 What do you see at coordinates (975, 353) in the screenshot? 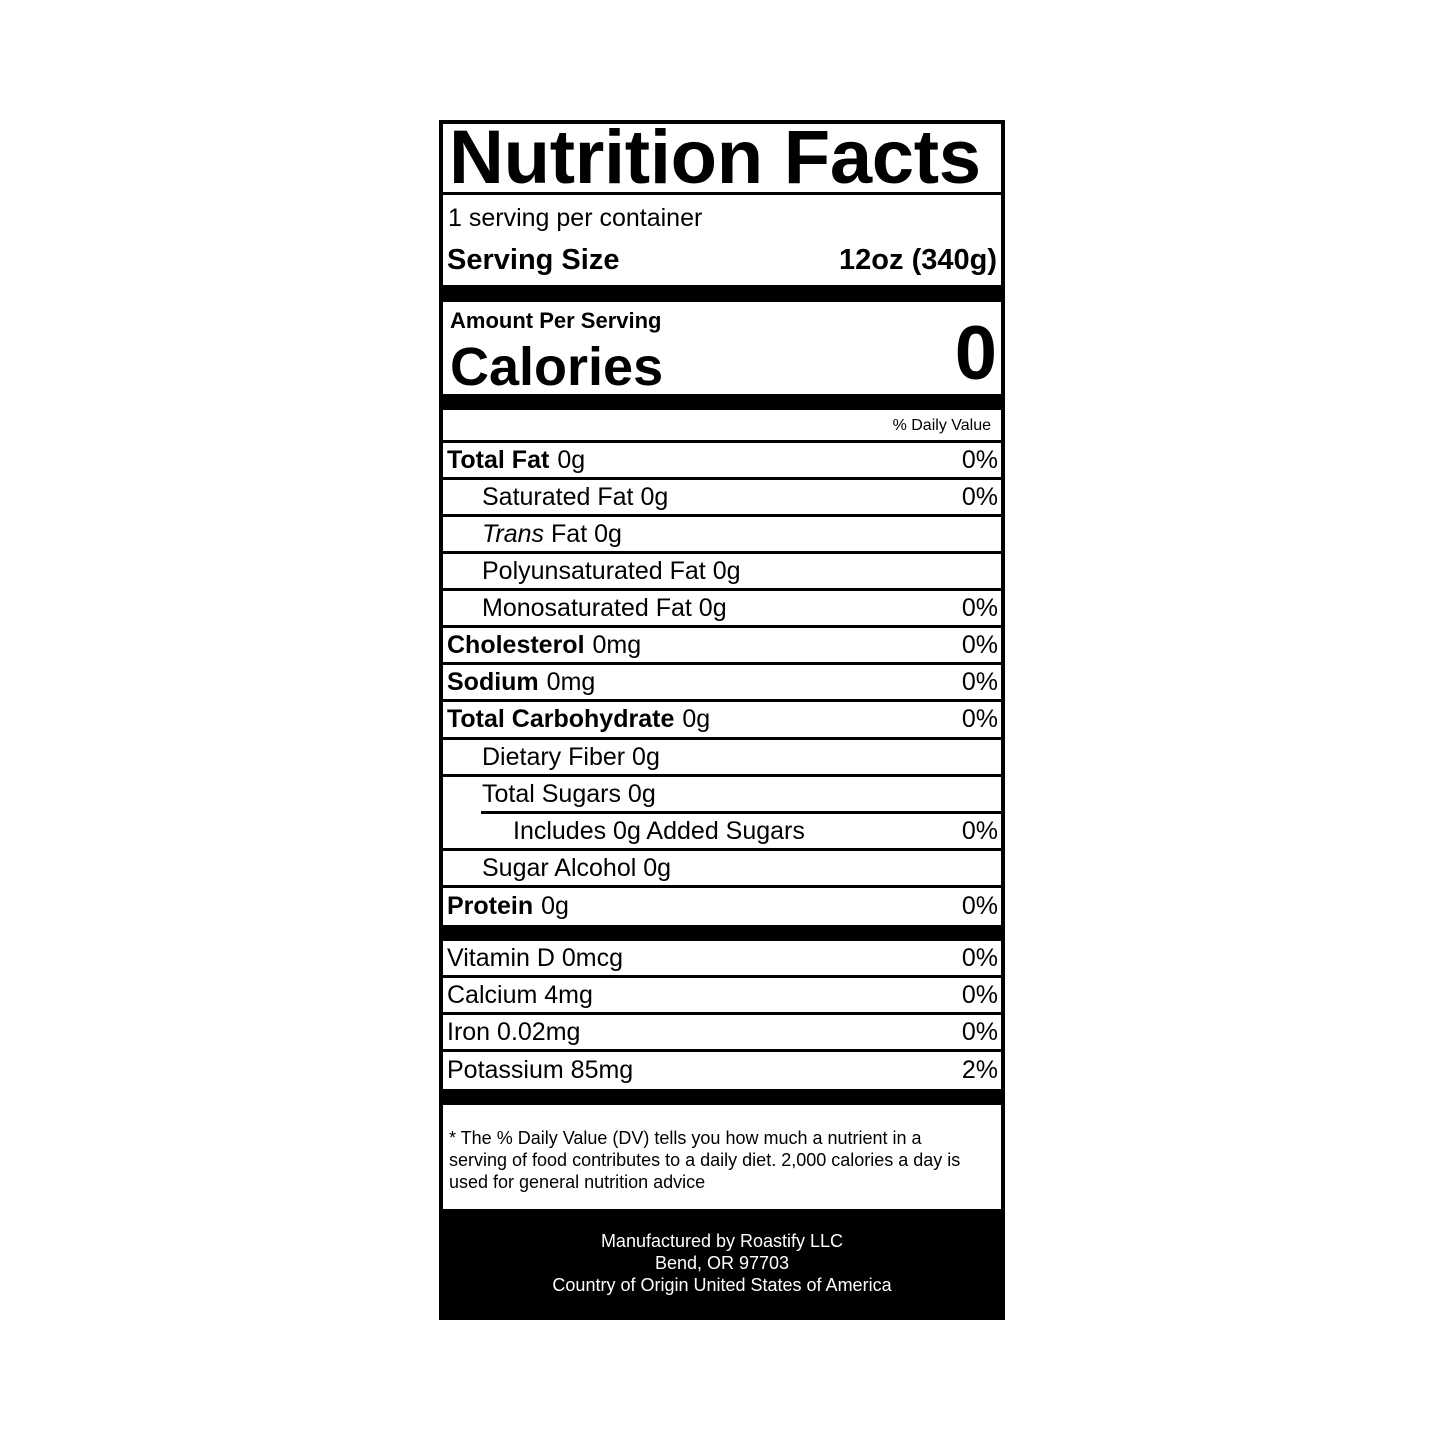
I see `calories-value: 0` at bounding box center [975, 353].